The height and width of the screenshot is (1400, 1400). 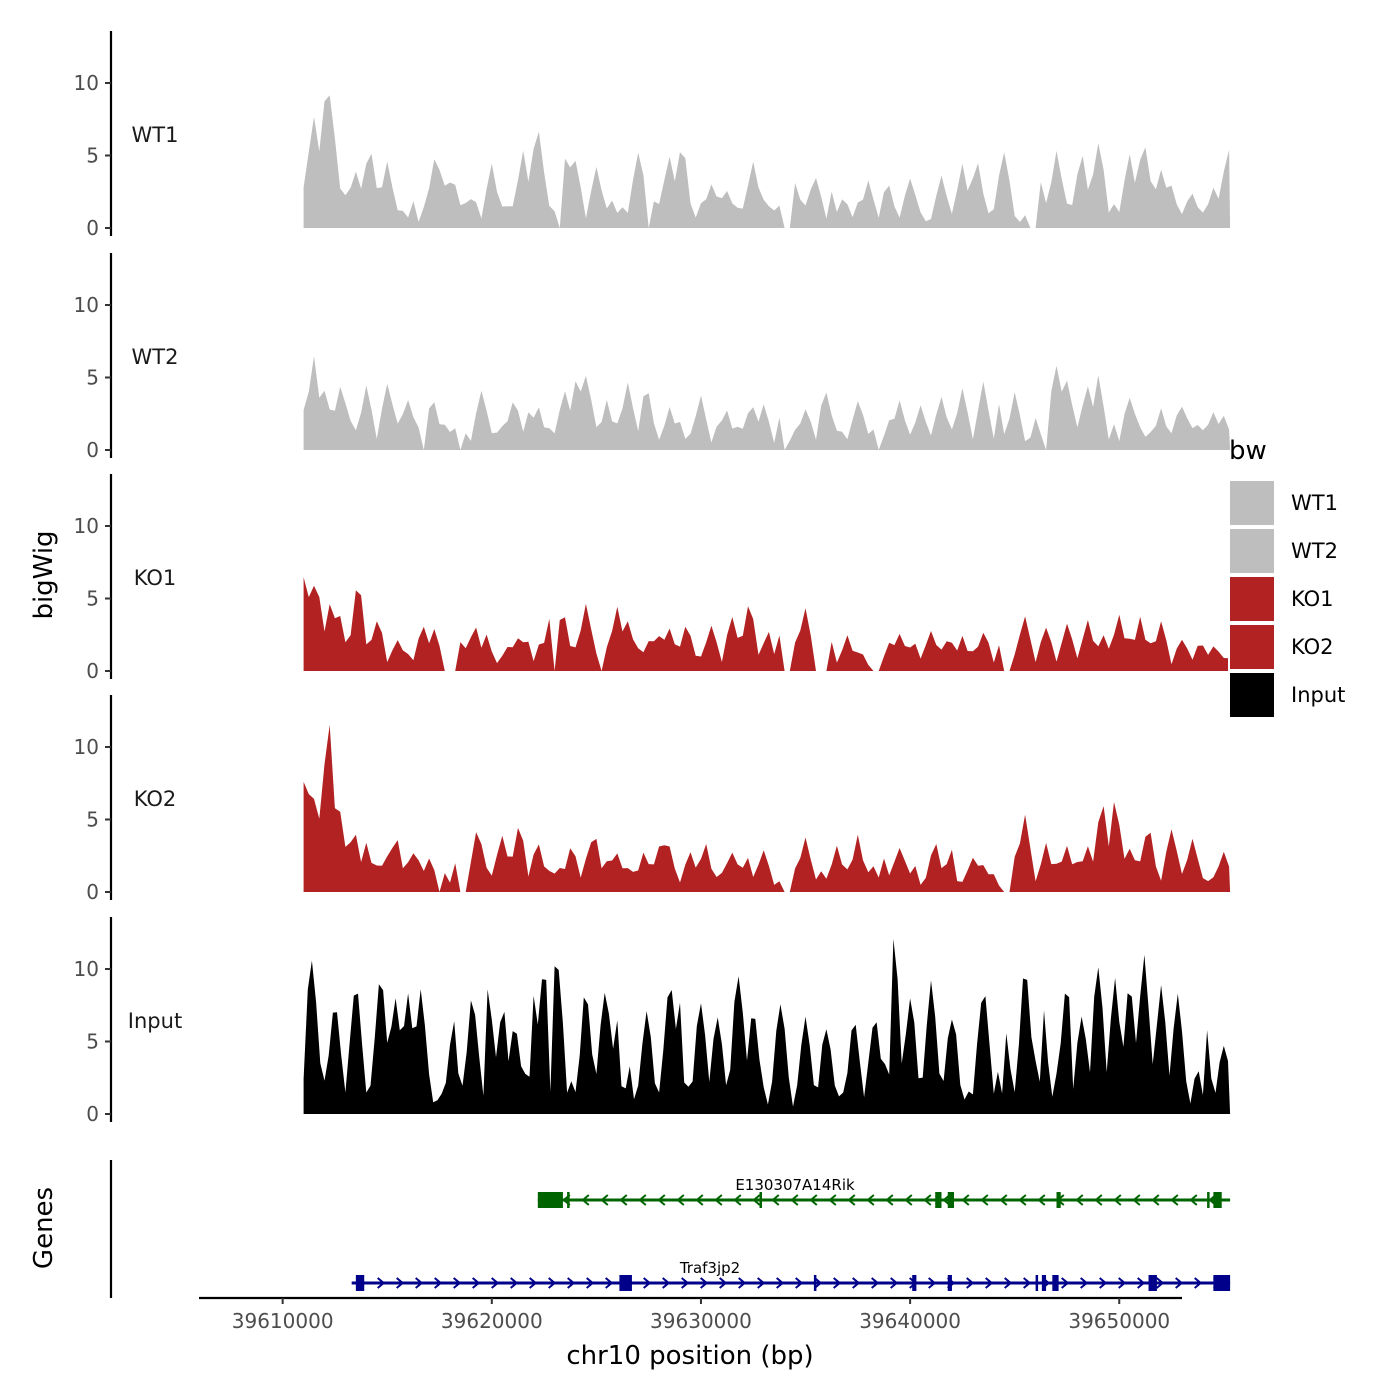 What do you see at coordinates (1318, 695) in the screenshot?
I see `legend-label: Input` at bounding box center [1318, 695].